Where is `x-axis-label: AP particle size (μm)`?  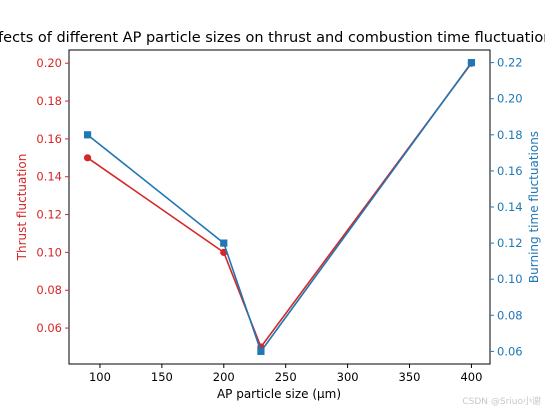
x-axis-label: AP particle size (μm) is located at coordinates (279, 394).